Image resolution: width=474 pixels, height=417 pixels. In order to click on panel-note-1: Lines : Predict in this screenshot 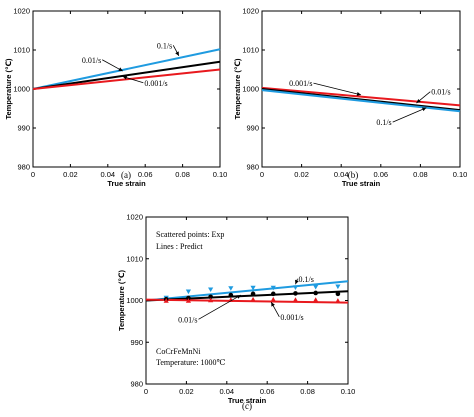, I will do `click(179, 246)`.